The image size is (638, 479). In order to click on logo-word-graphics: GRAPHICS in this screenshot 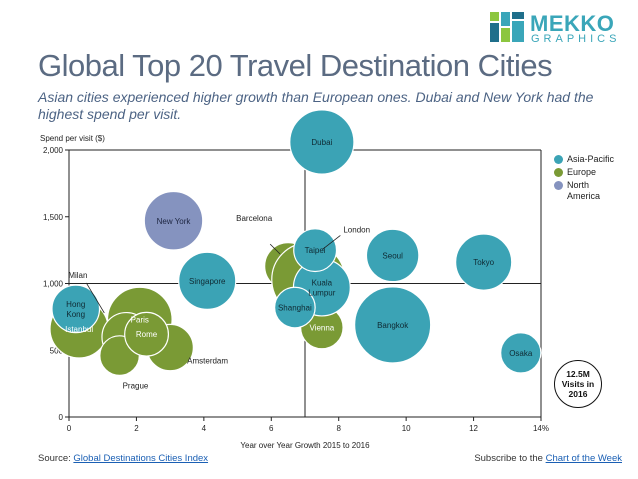, I will do `click(576, 39)`.